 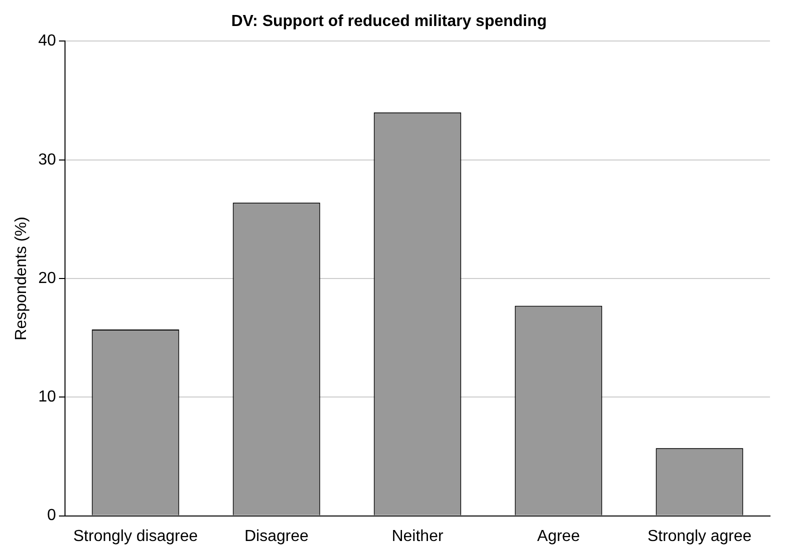 I want to click on y-tick-label: 40, so click(x=47, y=41).